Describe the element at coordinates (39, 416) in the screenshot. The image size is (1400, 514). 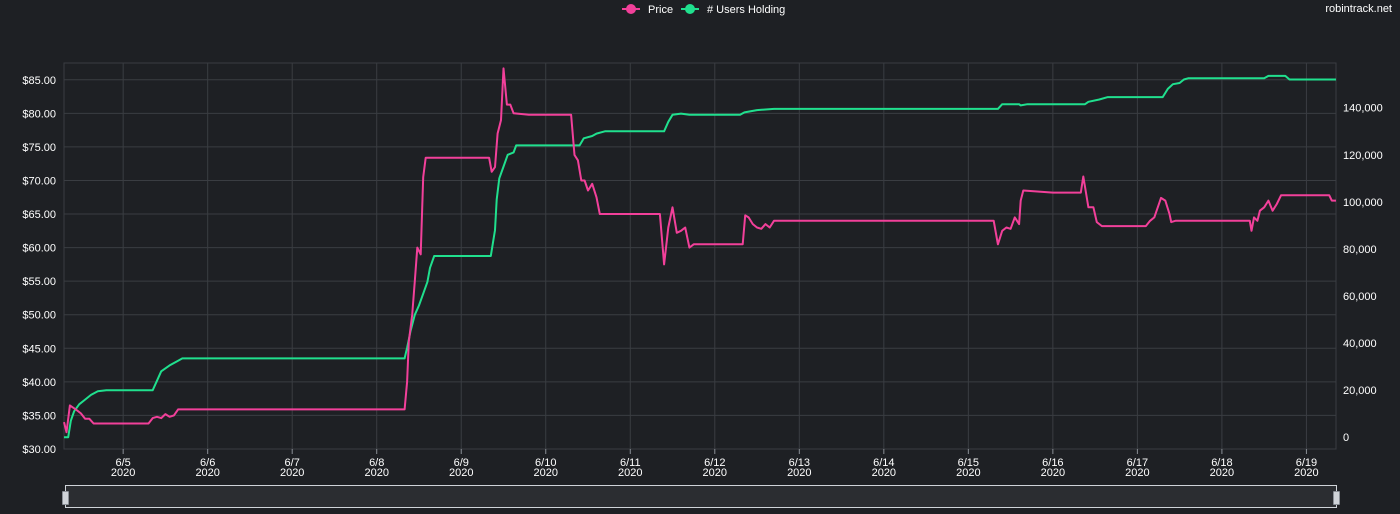
I see `y-left-tick-label: $35.00` at that location.